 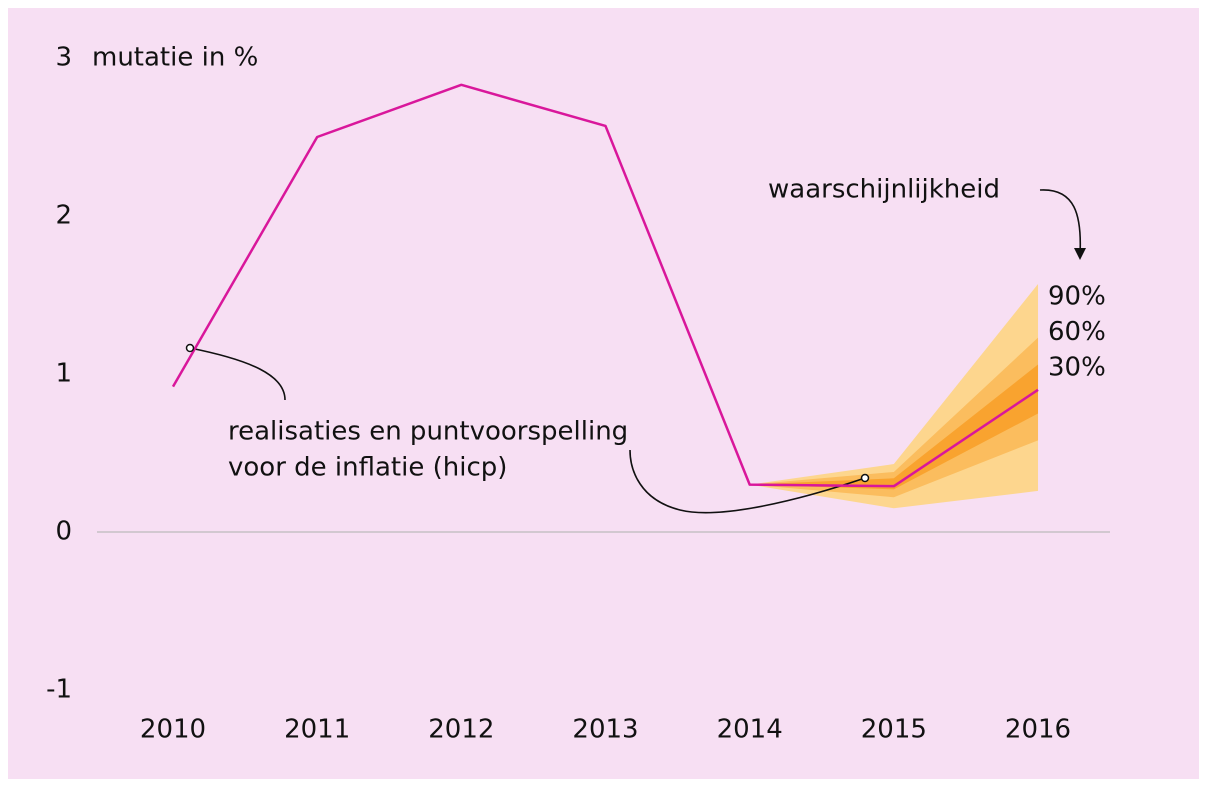 What do you see at coordinates (894, 730) in the screenshot?
I see `x-tick-label: 2015` at bounding box center [894, 730].